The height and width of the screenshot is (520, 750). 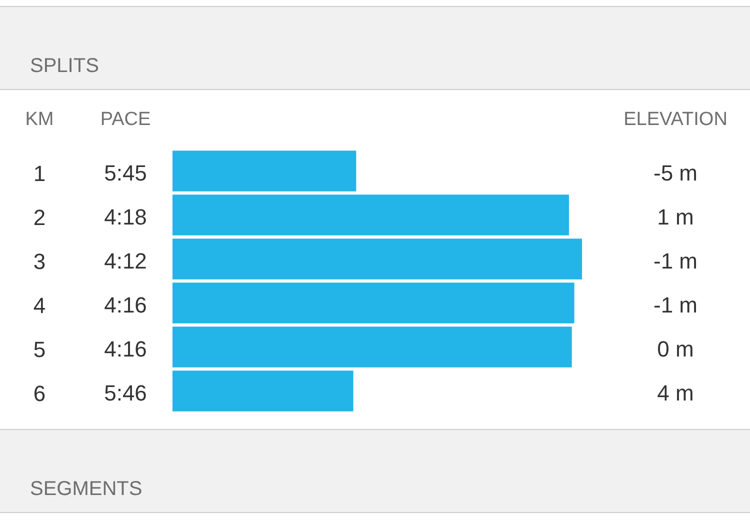 I want to click on y-tick-label: 6, so click(x=39, y=393).